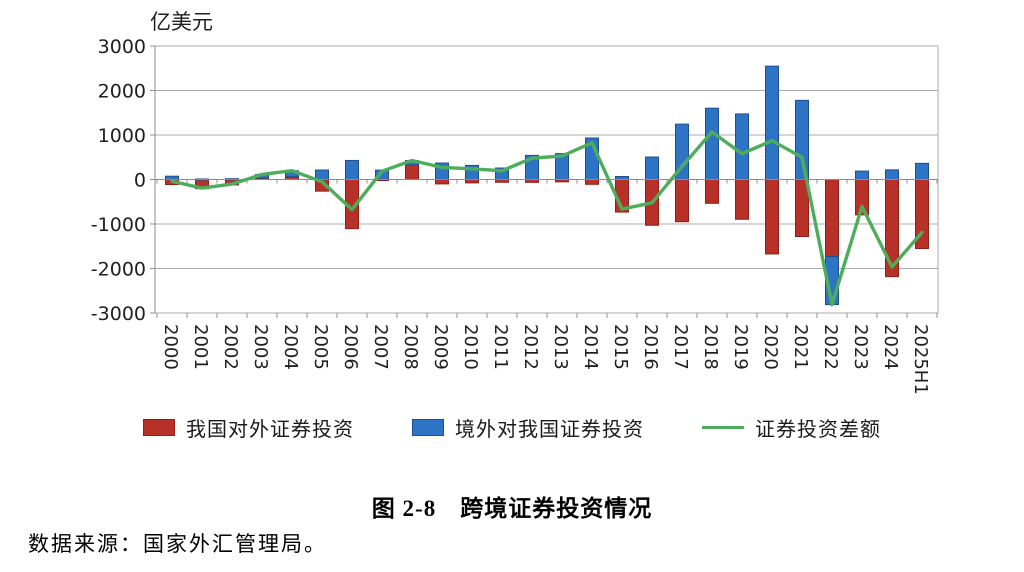 The height and width of the screenshot is (572, 1024). What do you see at coordinates (549, 430) in the screenshot?
I see `legend-label-inbound: 境外对我国证券投资` at bounding box center [549, 430].